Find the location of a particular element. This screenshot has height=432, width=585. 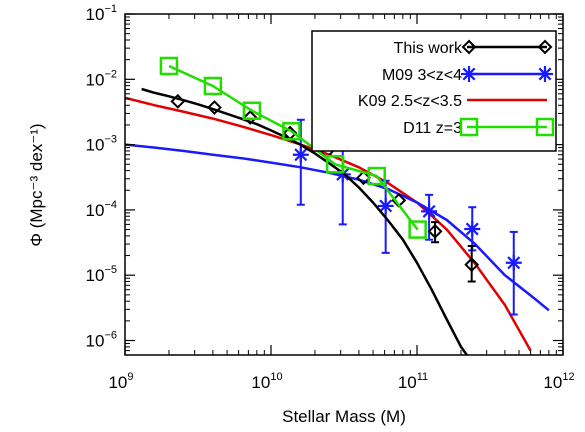

y-tick-label: 10⁻⁶ is located at coordinates (101, 340).